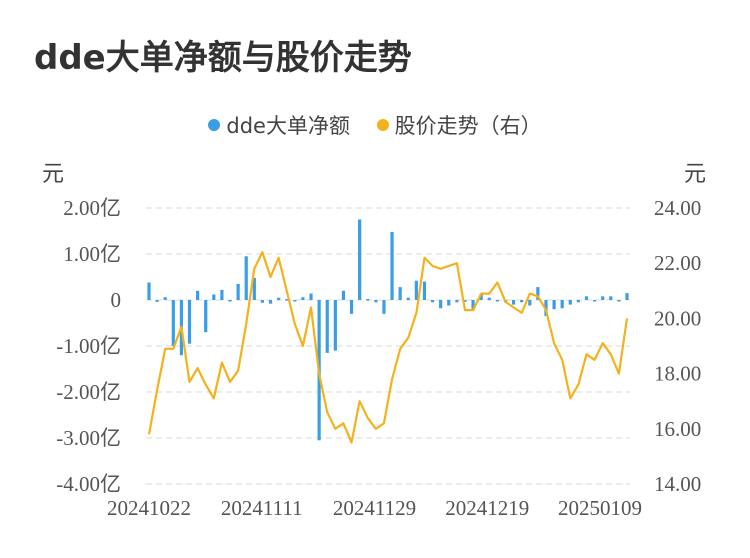  What do you see at coordinates (677, 318) in the screenshot?
I see `right-tick-label: 20.00` at bounding box center [677, 318].